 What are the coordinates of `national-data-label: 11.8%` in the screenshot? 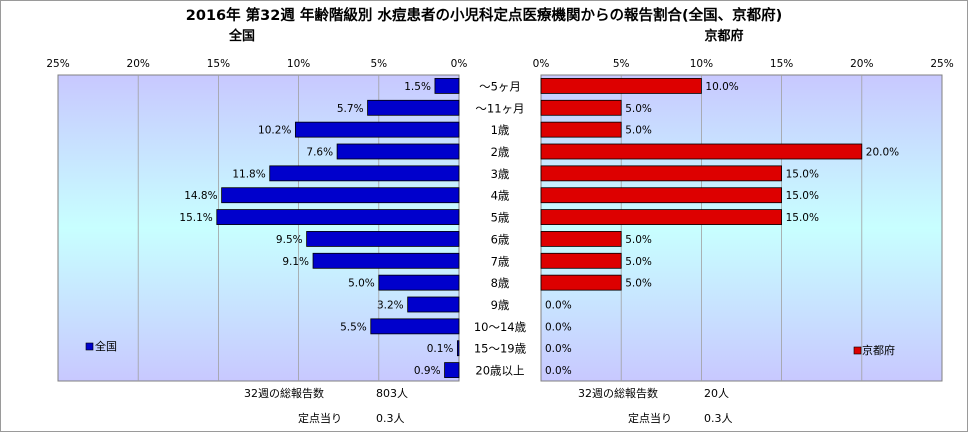 It's located at (248, 174).